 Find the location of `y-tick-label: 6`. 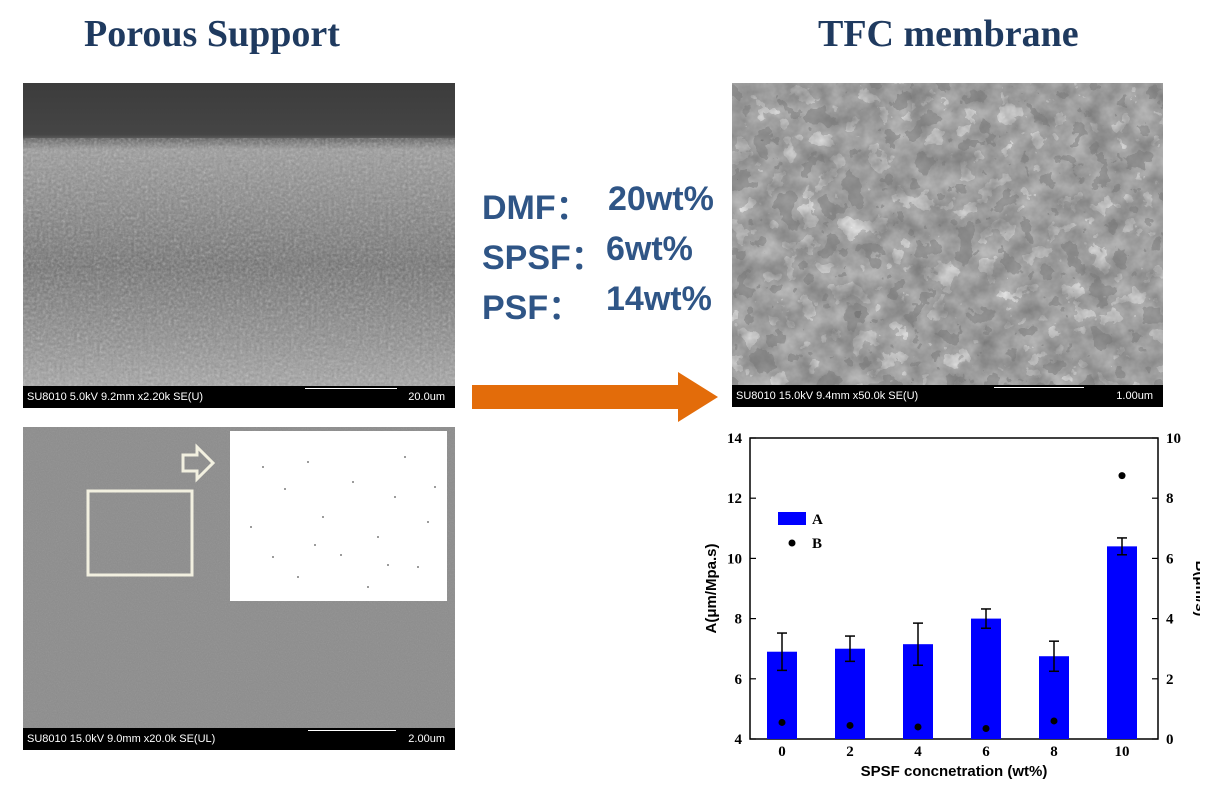

y-tick-label: 6 is located at coordinates (739, 680).